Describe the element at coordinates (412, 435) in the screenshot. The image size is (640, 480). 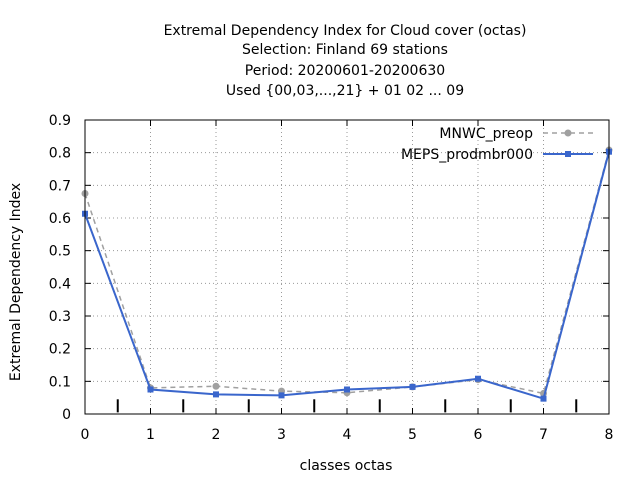
I see `x-tick-label: 5` at that location.